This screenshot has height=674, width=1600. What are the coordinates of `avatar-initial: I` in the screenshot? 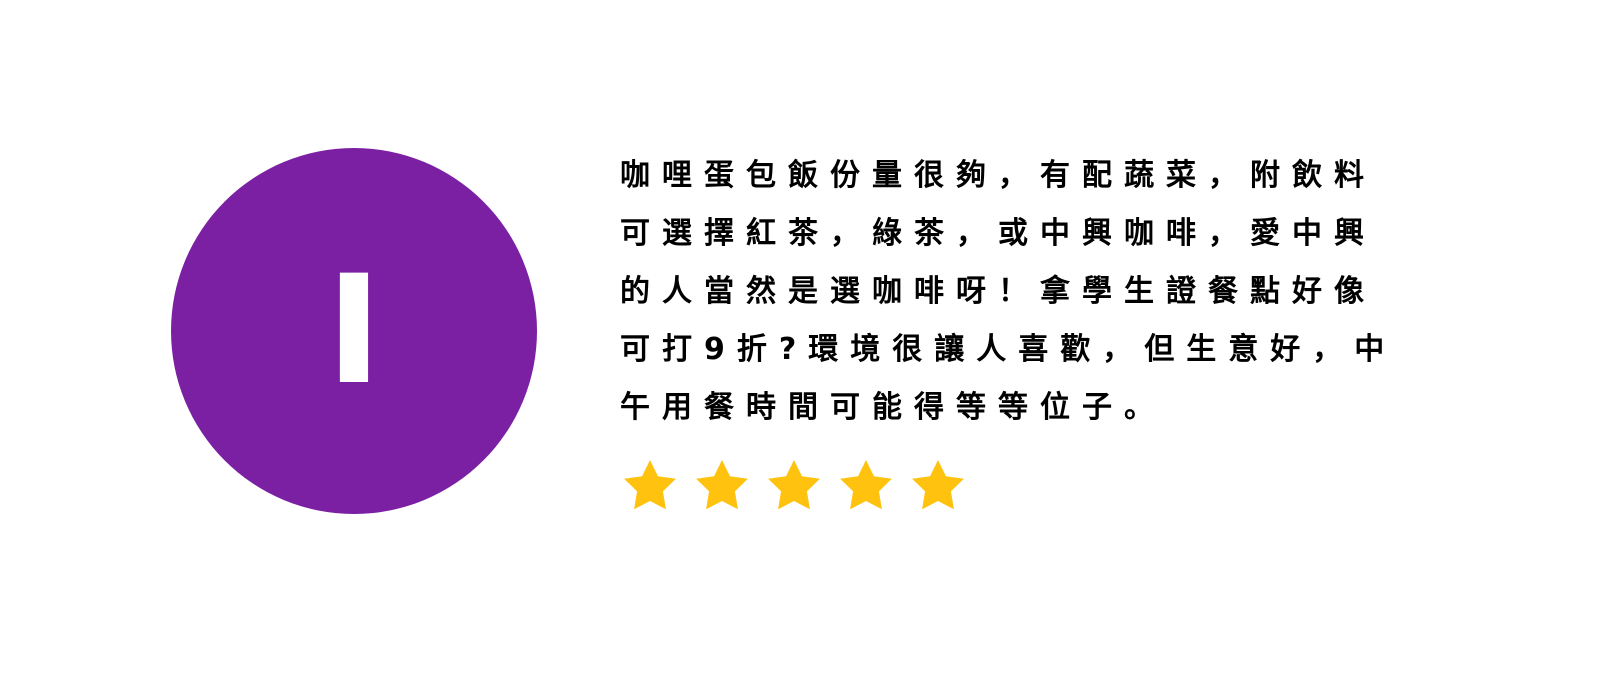 It's located at (354, 331).